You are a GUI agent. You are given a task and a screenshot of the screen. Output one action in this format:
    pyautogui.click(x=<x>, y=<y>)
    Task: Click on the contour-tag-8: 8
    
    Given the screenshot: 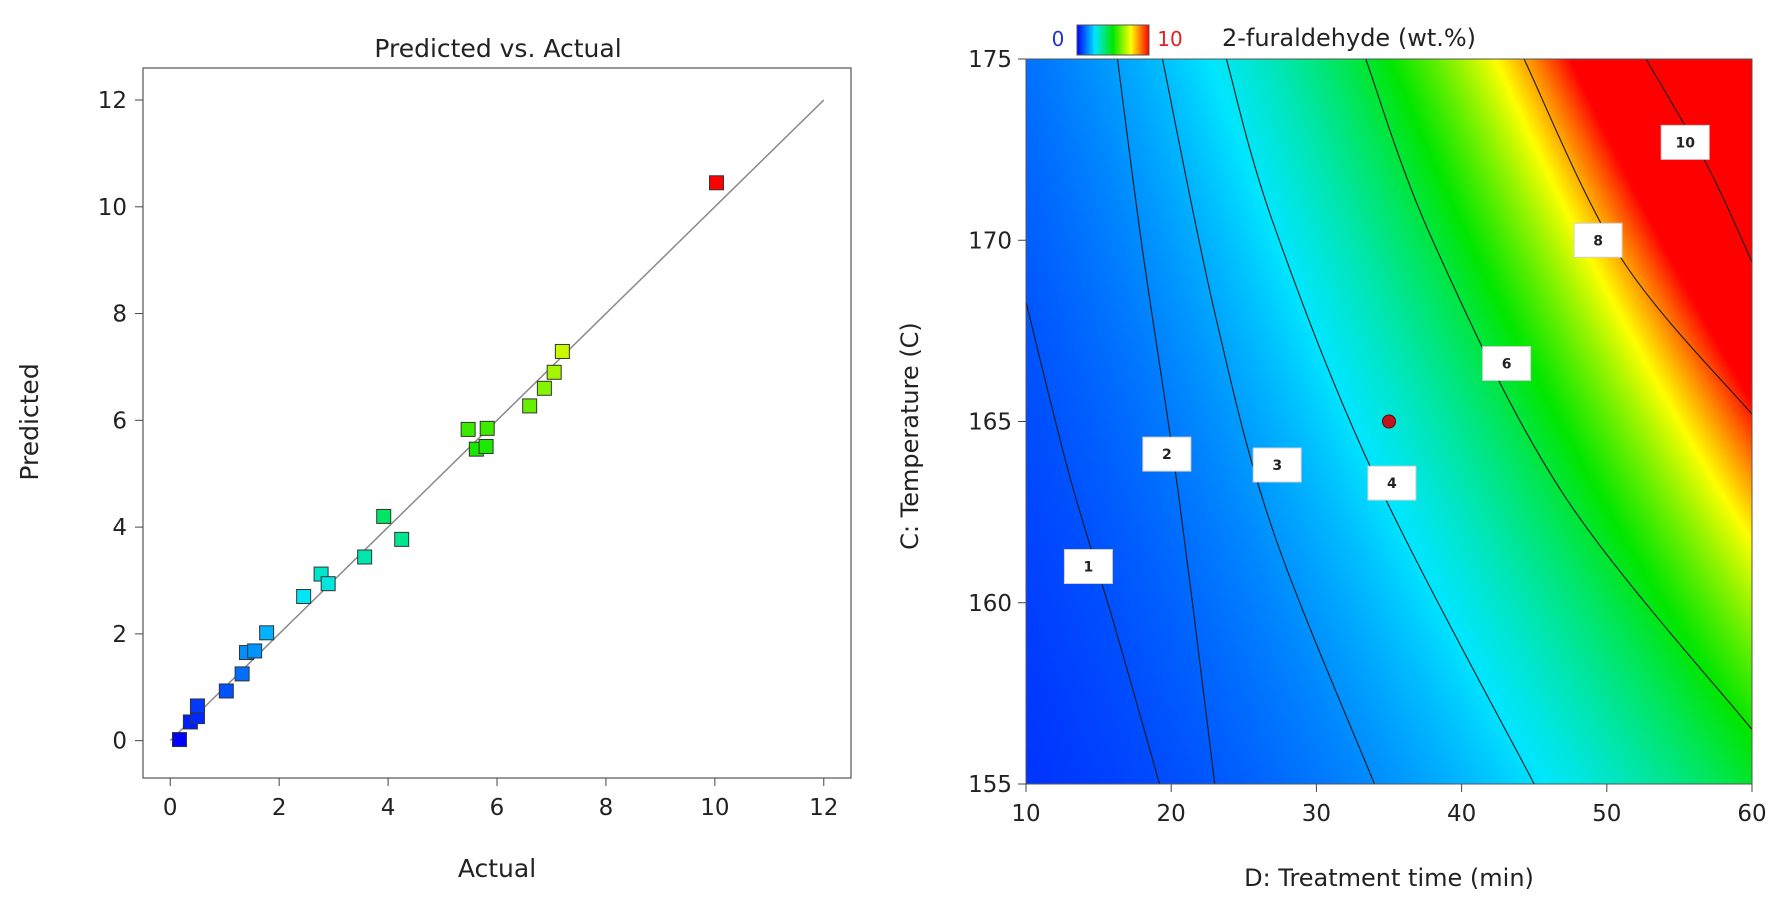 What is the action you would take?
    pyautogui.click(x=1598, y=240)
    